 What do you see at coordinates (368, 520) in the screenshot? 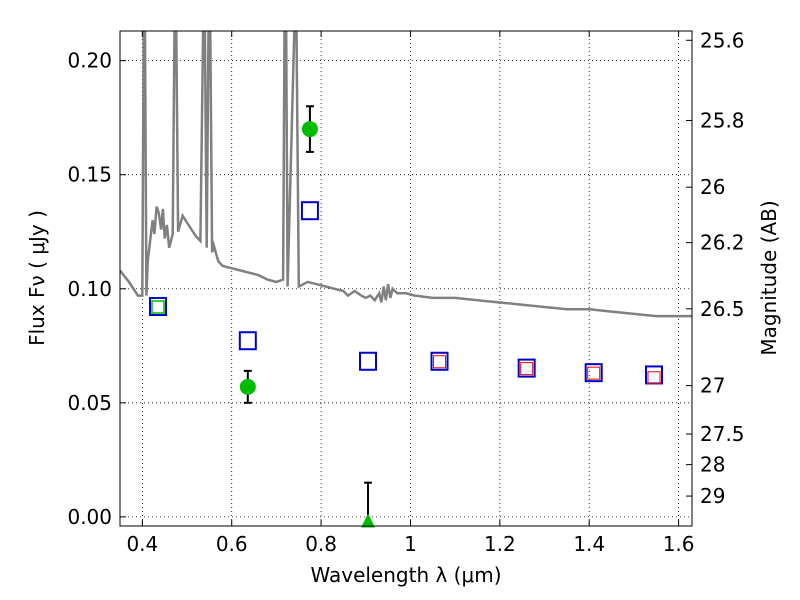
I see `upper-limit-triangle` at bounding box center [368, 520].